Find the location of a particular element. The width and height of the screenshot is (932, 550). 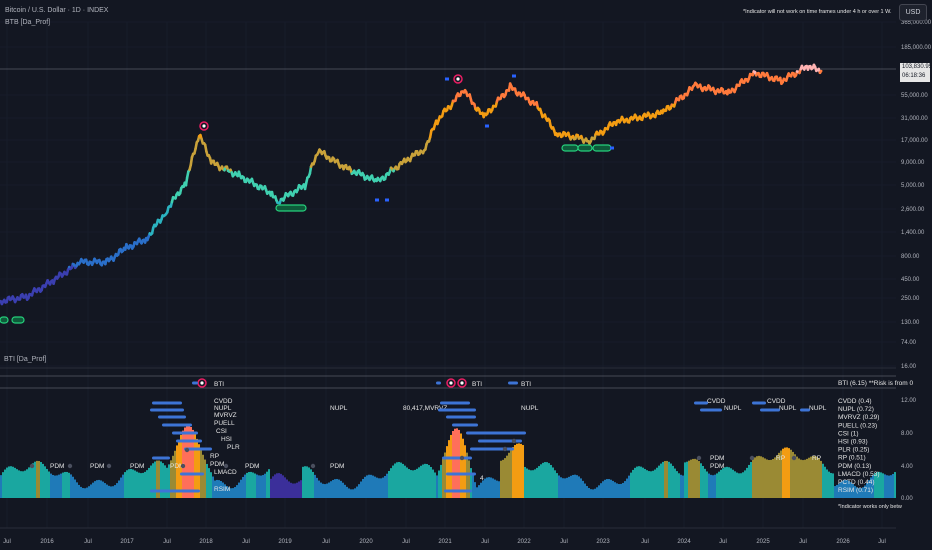

symbol-title: Bitcoin / U.S. Dollar · 1D · INDEX is located at coordinates (57, 10).